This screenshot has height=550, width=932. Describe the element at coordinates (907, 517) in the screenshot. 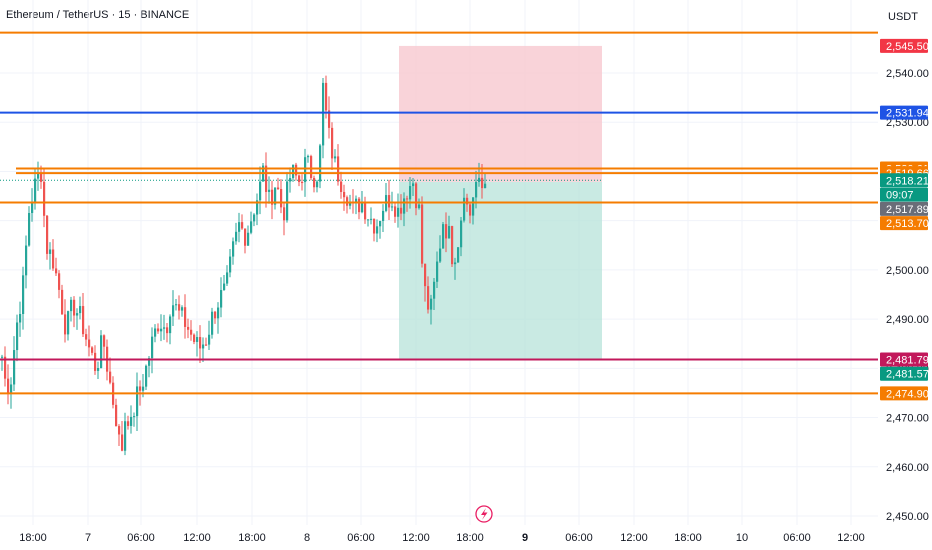

I see `price-tick-label: 2,450.00` at that location.